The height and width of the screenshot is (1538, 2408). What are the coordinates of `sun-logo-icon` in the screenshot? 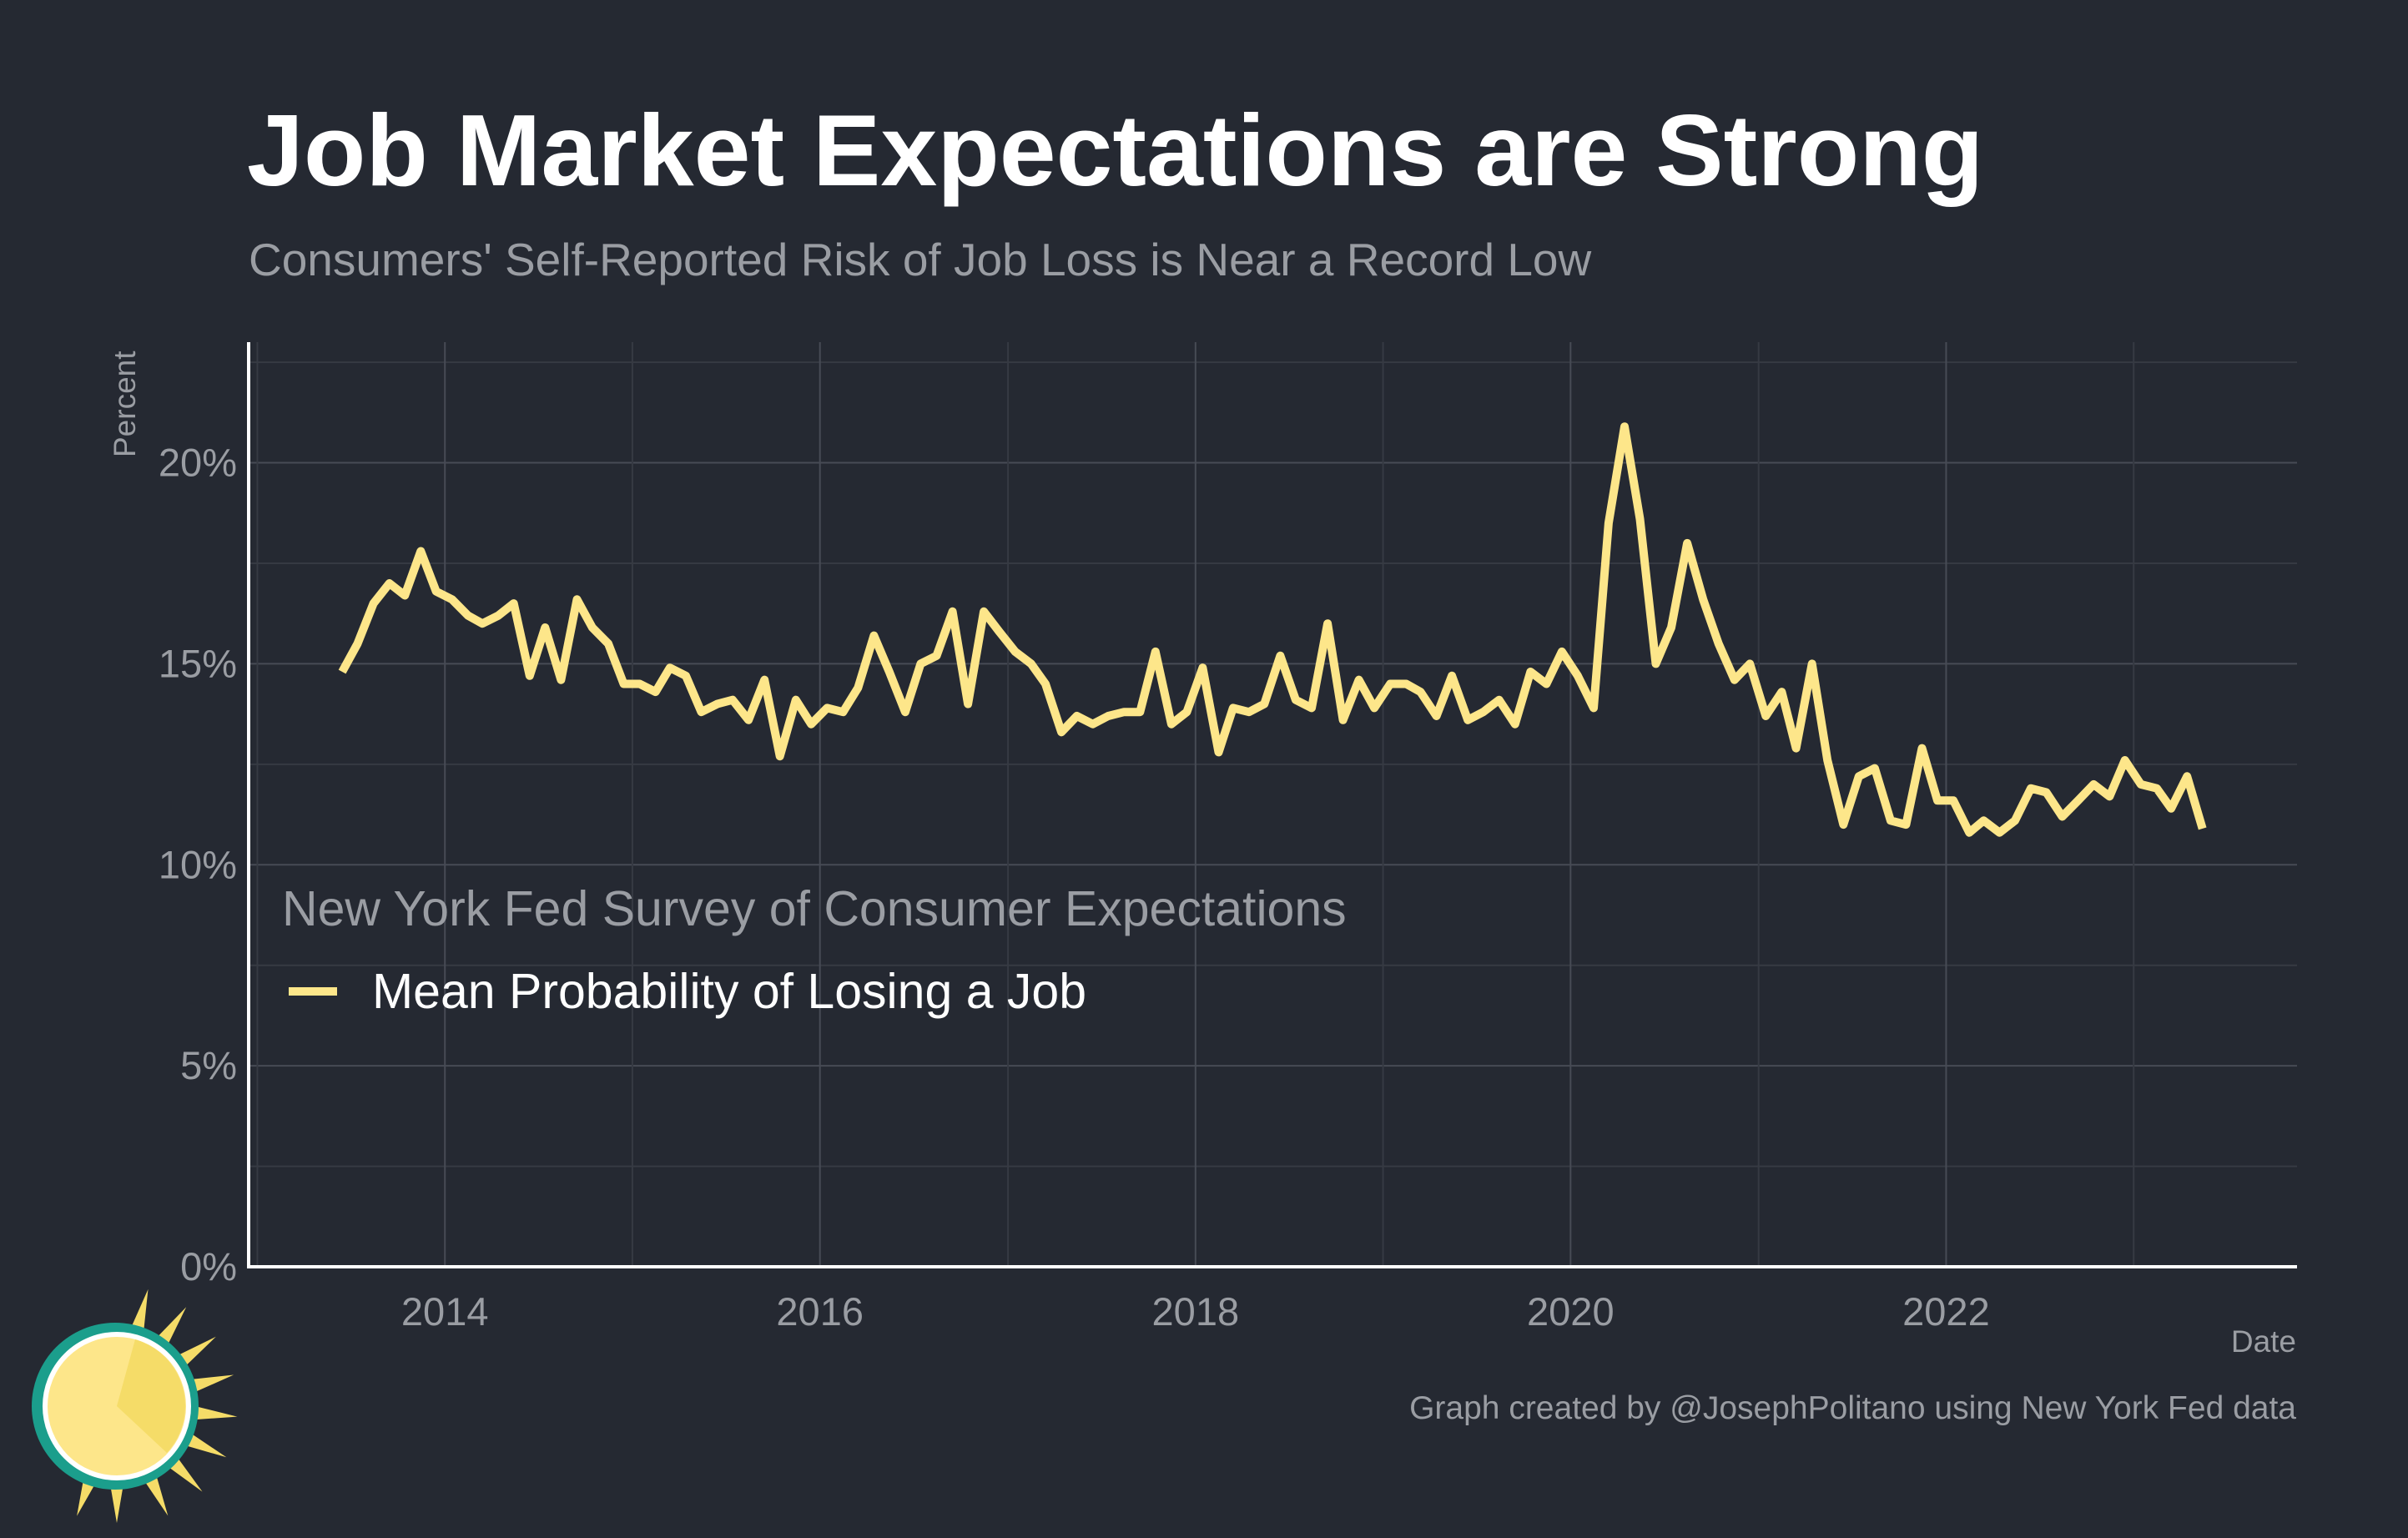 It's located at (135, 1405).